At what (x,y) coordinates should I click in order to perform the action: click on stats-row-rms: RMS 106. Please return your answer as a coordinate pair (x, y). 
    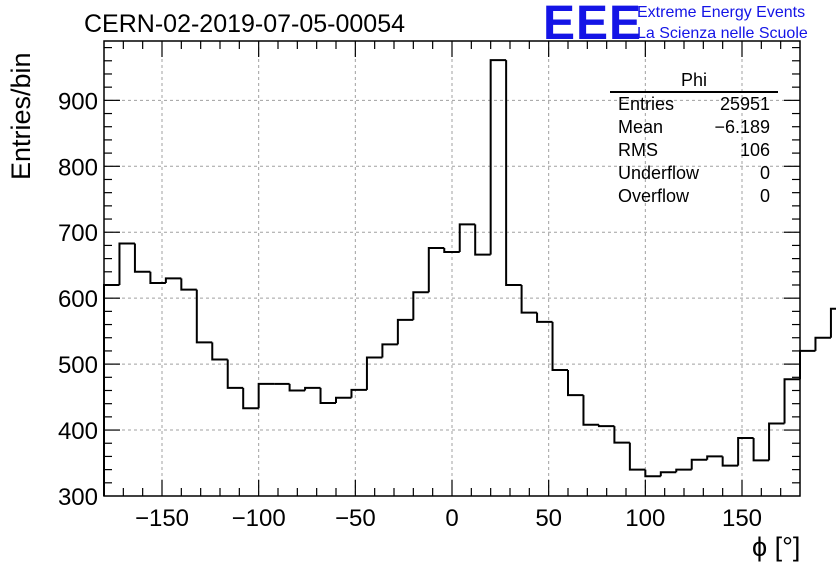
    Looking at the image, I should click on (694, 150).